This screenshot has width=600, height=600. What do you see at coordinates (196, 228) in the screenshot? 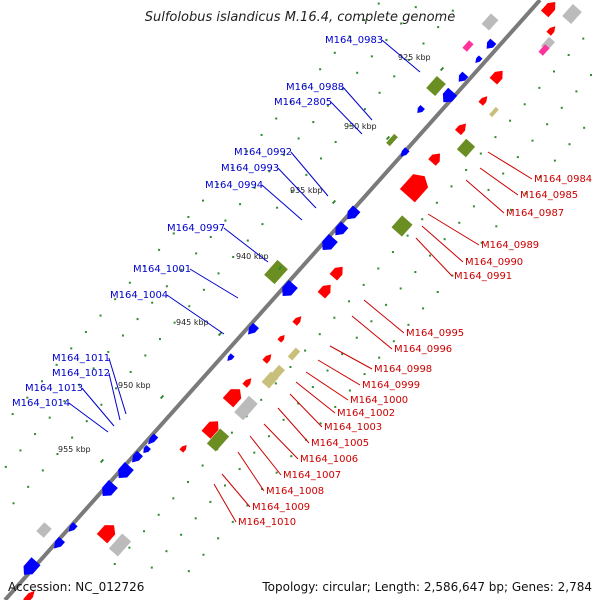
I see `plus-gene-label: M164_0997` at bounding box center [196, 228].